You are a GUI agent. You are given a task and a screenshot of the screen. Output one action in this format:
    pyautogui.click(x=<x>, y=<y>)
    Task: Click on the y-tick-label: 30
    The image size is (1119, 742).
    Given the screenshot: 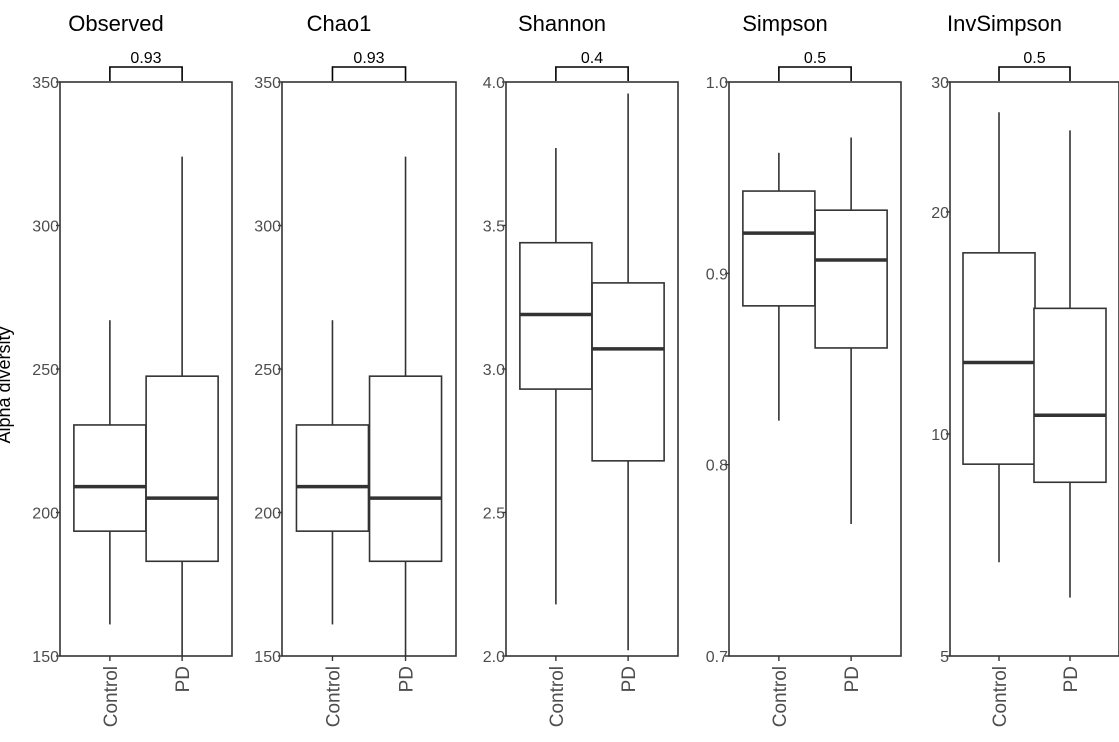 What is the action you would take?
    pyautogui.click(x=940, y=83)
    